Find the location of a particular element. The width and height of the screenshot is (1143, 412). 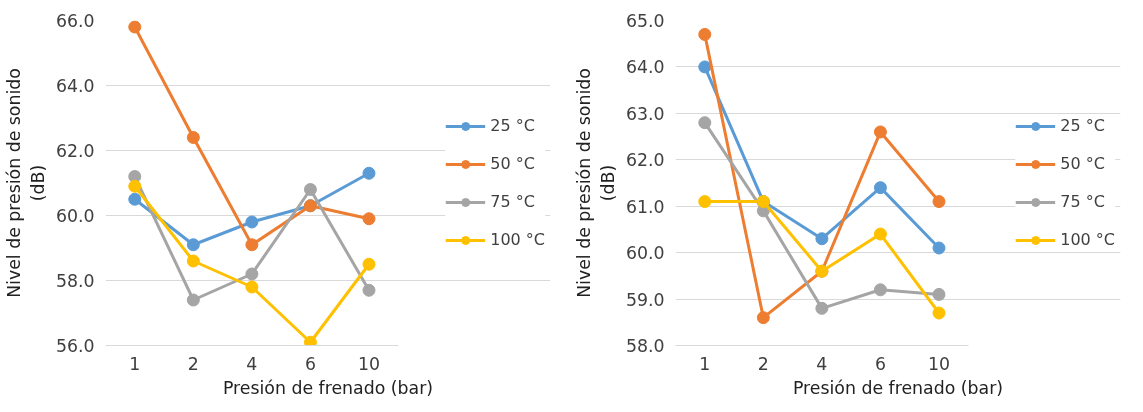

y-tick-label: 61.0 is located at coordinates (645, 206).